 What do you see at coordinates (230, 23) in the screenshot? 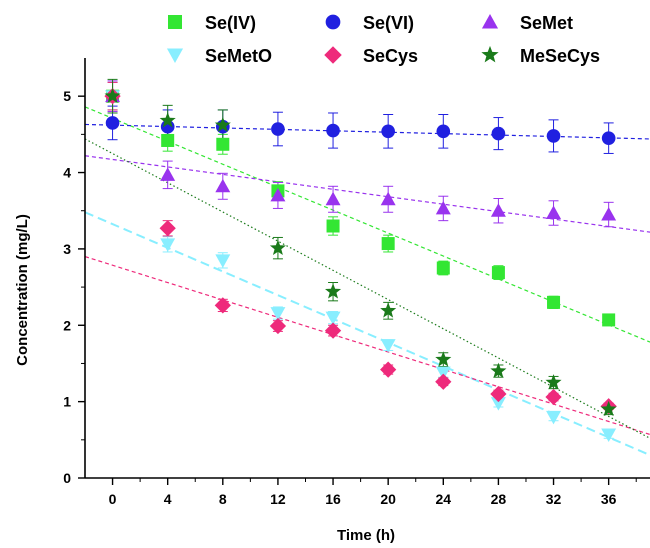
I see `legend-label: Se(IV)` at bounding box center [230, 23].